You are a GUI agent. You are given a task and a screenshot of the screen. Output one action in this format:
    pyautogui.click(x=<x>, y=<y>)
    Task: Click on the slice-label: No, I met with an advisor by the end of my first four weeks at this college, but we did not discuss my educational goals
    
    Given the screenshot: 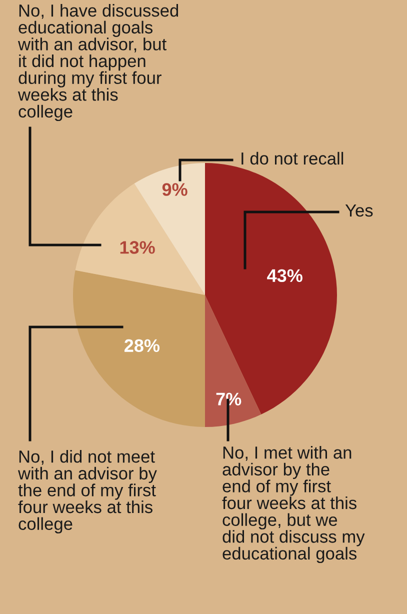 What is the action you would take?
    pyautogui.click(x=293, y=505)
    